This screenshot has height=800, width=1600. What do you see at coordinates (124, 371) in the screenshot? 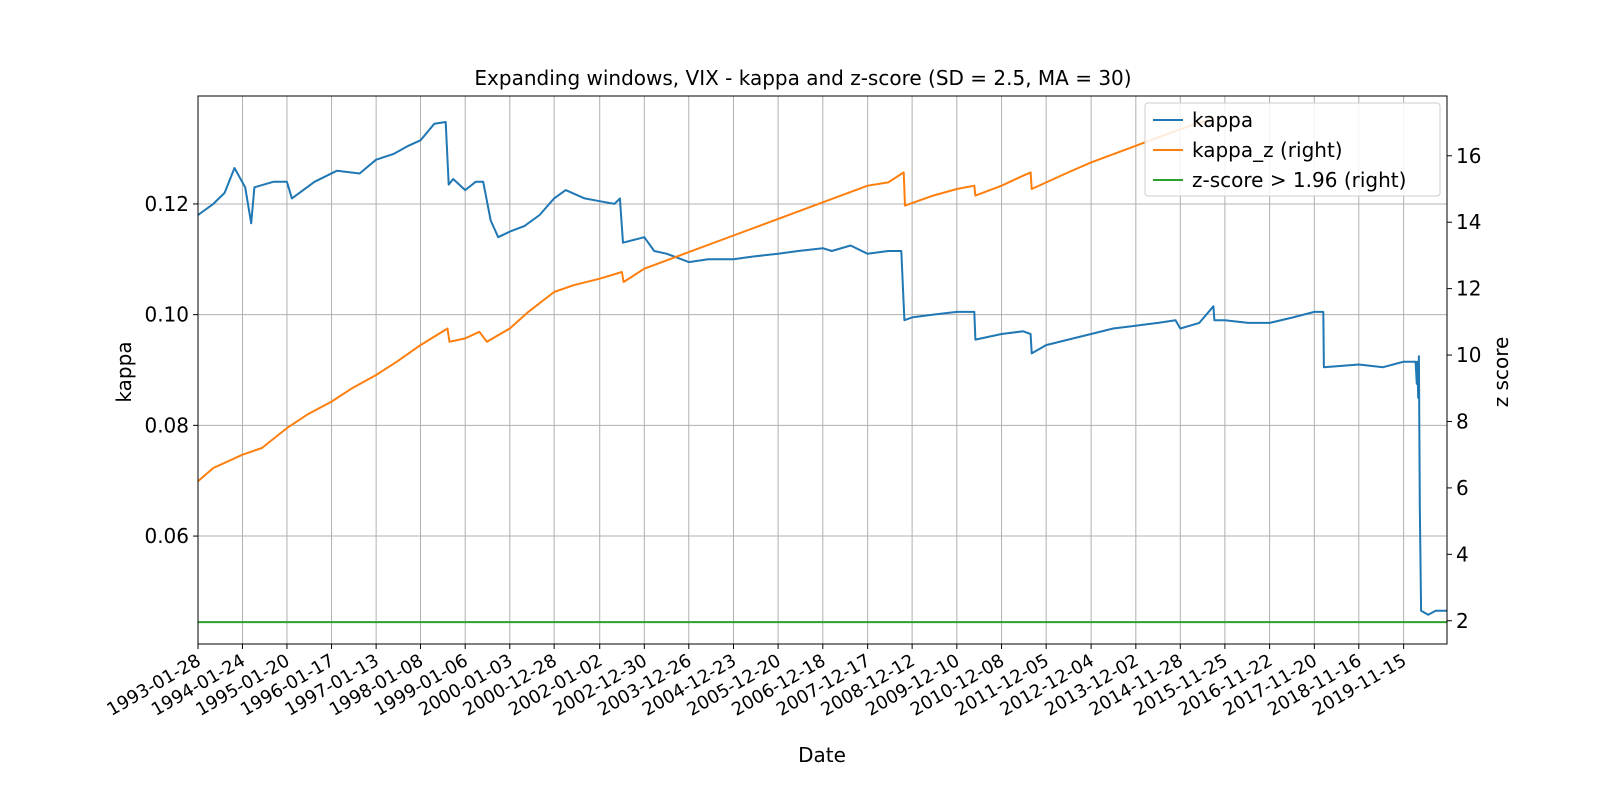
I see `y-axis-left-label: kappa` at bounding box center [124, 371].